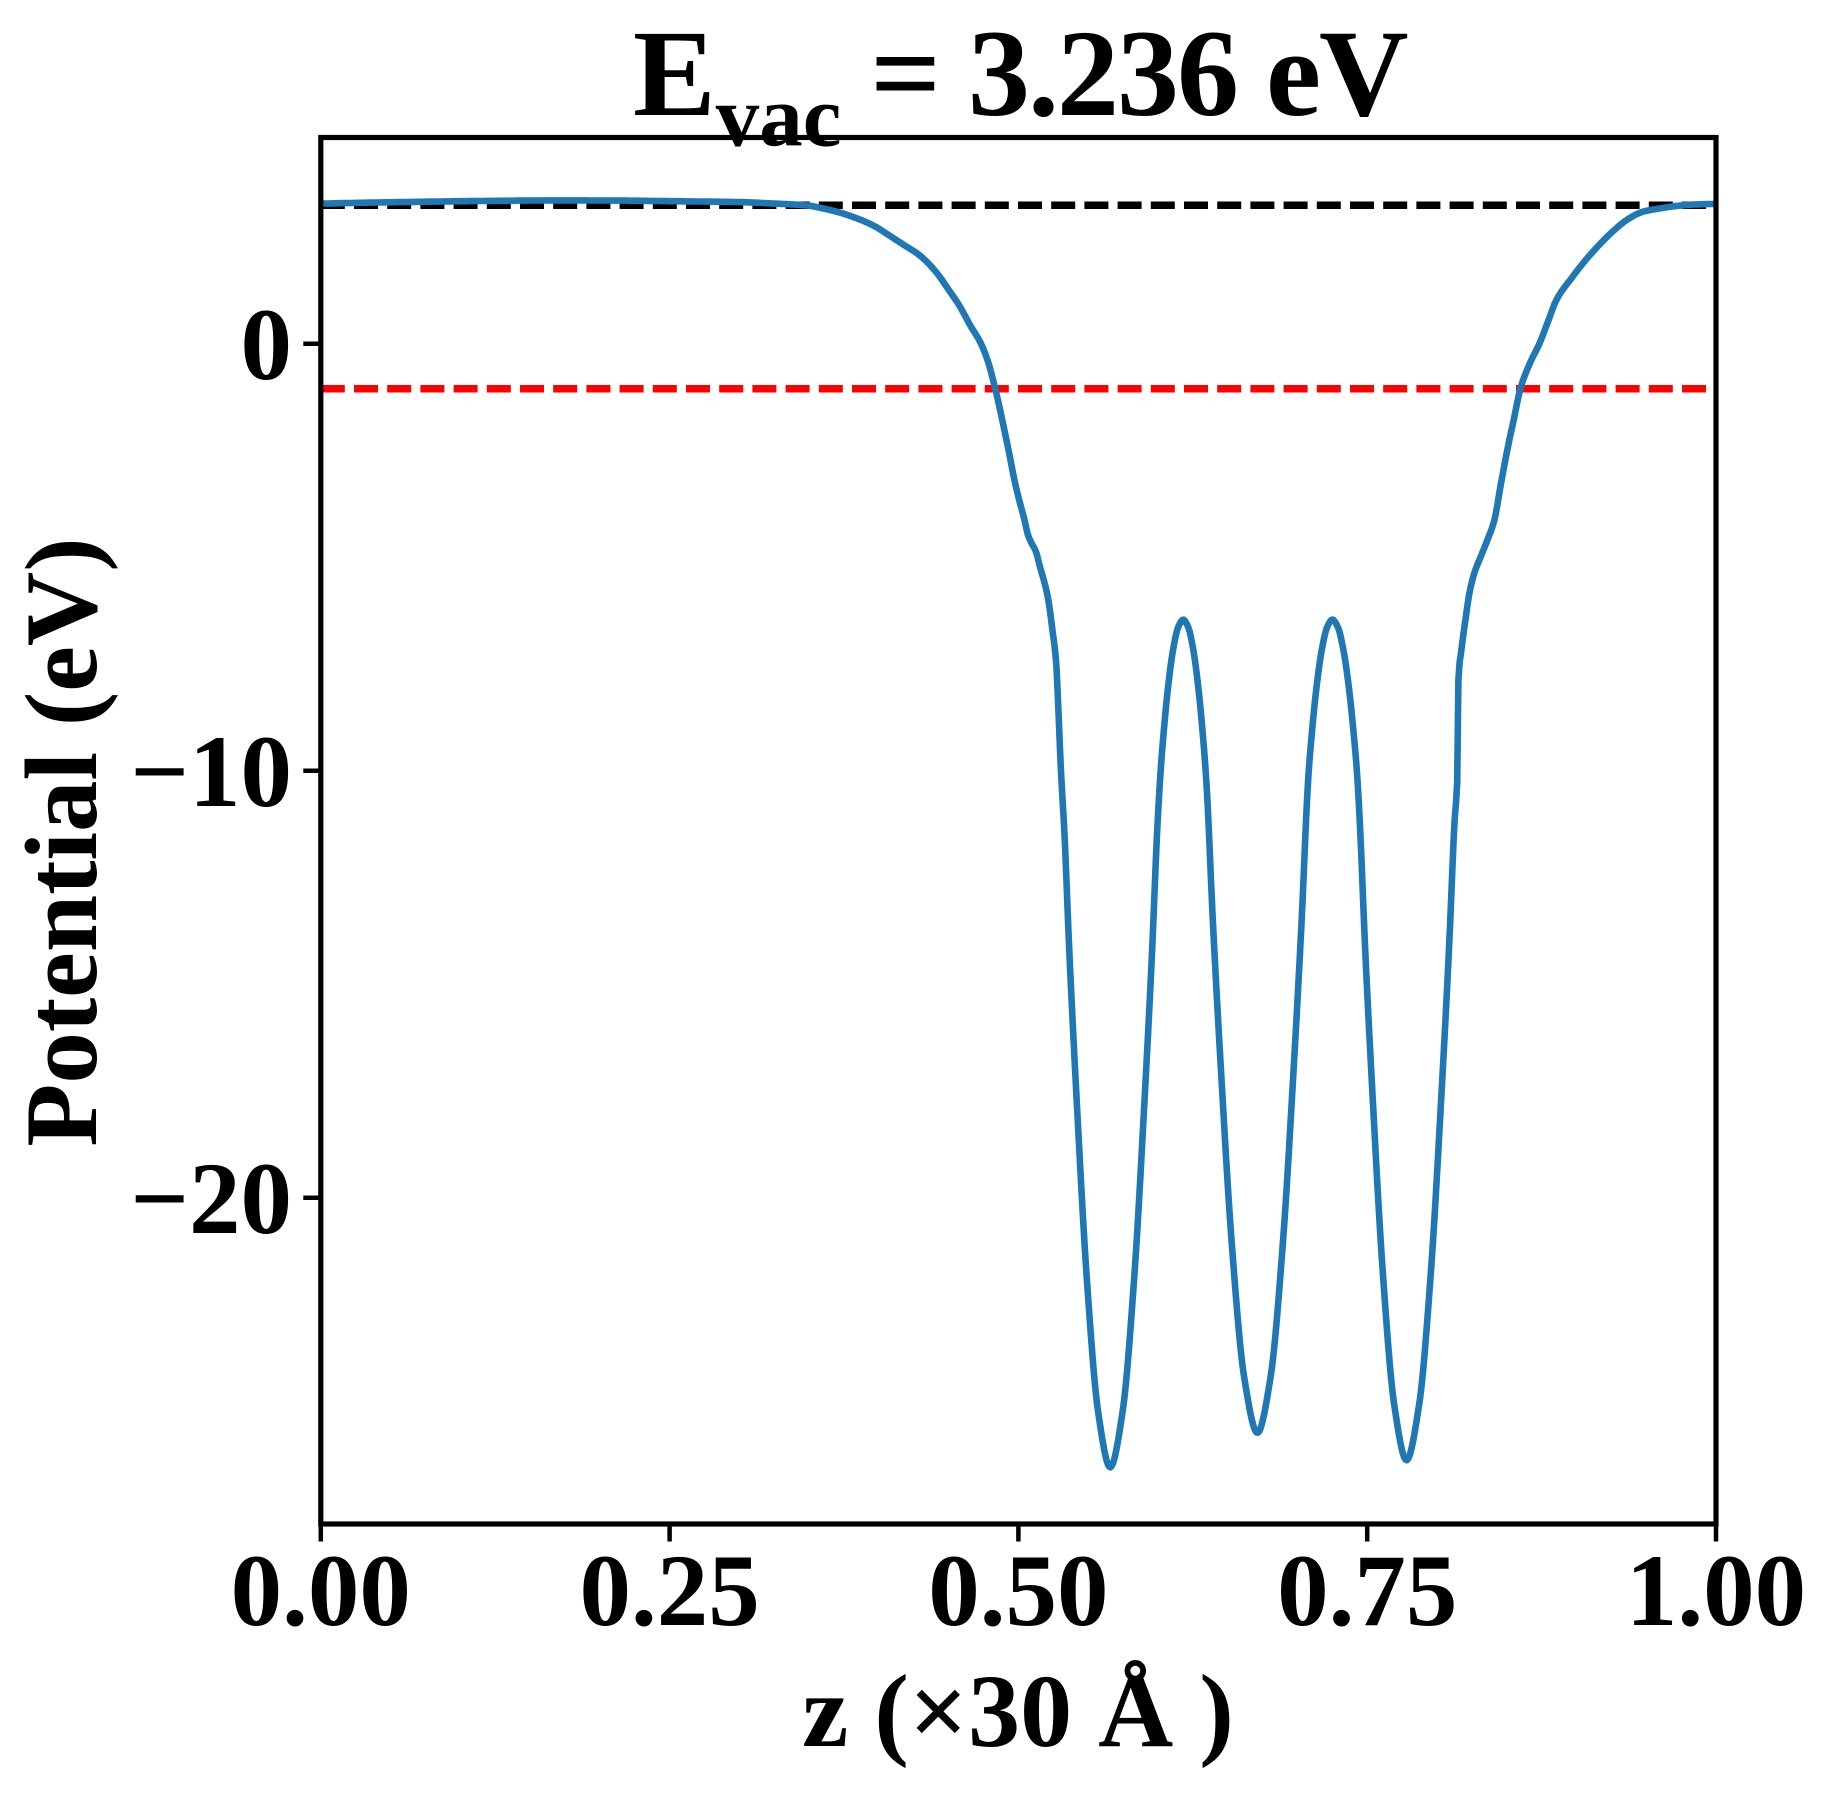 This screenshot has height=1794, width=1833. I want to click on svg-text: 0.75, so click(1367, 1591).